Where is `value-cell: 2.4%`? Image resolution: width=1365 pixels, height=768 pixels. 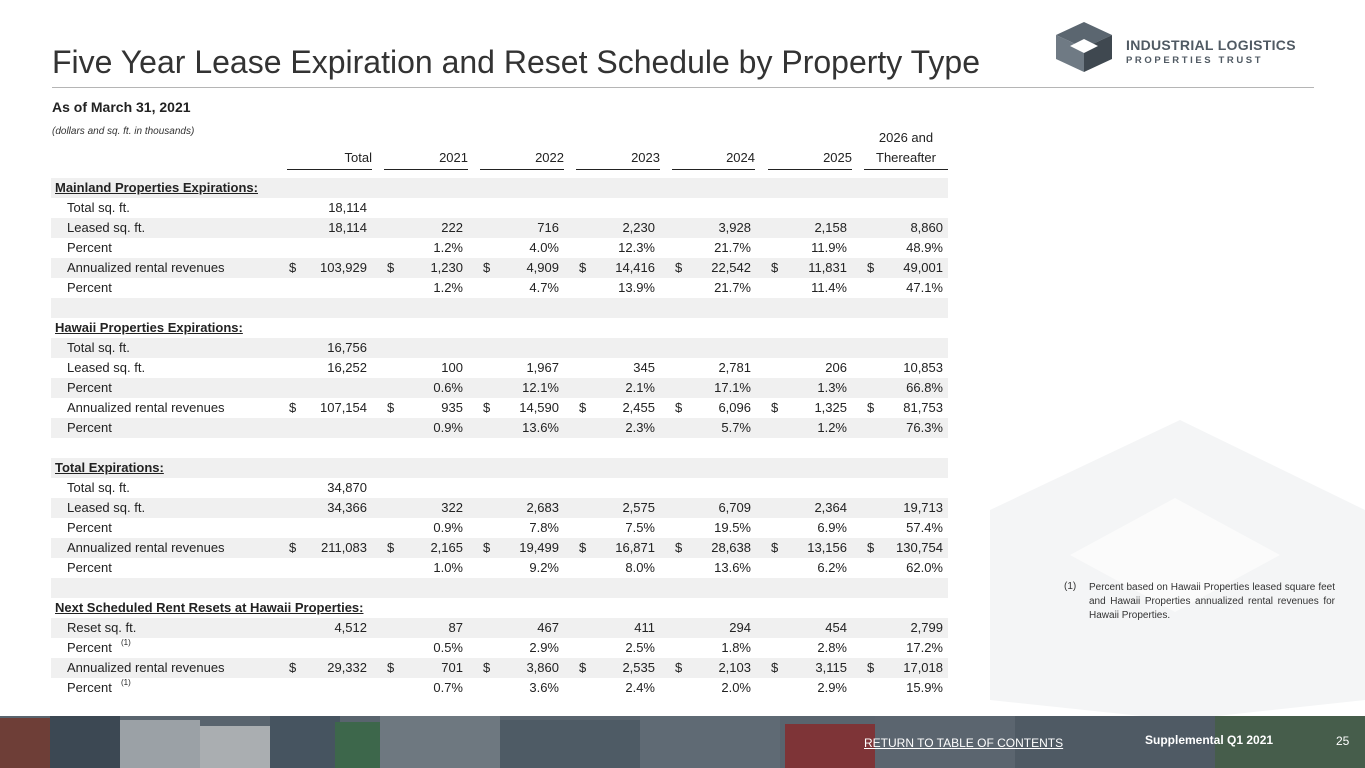 value-cell: 2.4% is located at coordinates (640, 687).